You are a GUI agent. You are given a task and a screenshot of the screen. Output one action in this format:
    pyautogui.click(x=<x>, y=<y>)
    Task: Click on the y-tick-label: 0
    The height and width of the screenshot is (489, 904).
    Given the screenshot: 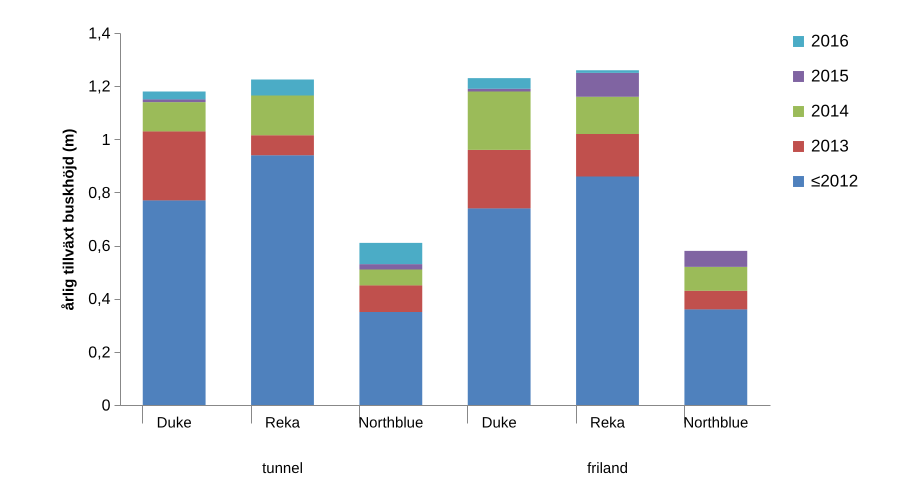 What is the action you would take?
    pyautogui.click(x=106, y=406)
    